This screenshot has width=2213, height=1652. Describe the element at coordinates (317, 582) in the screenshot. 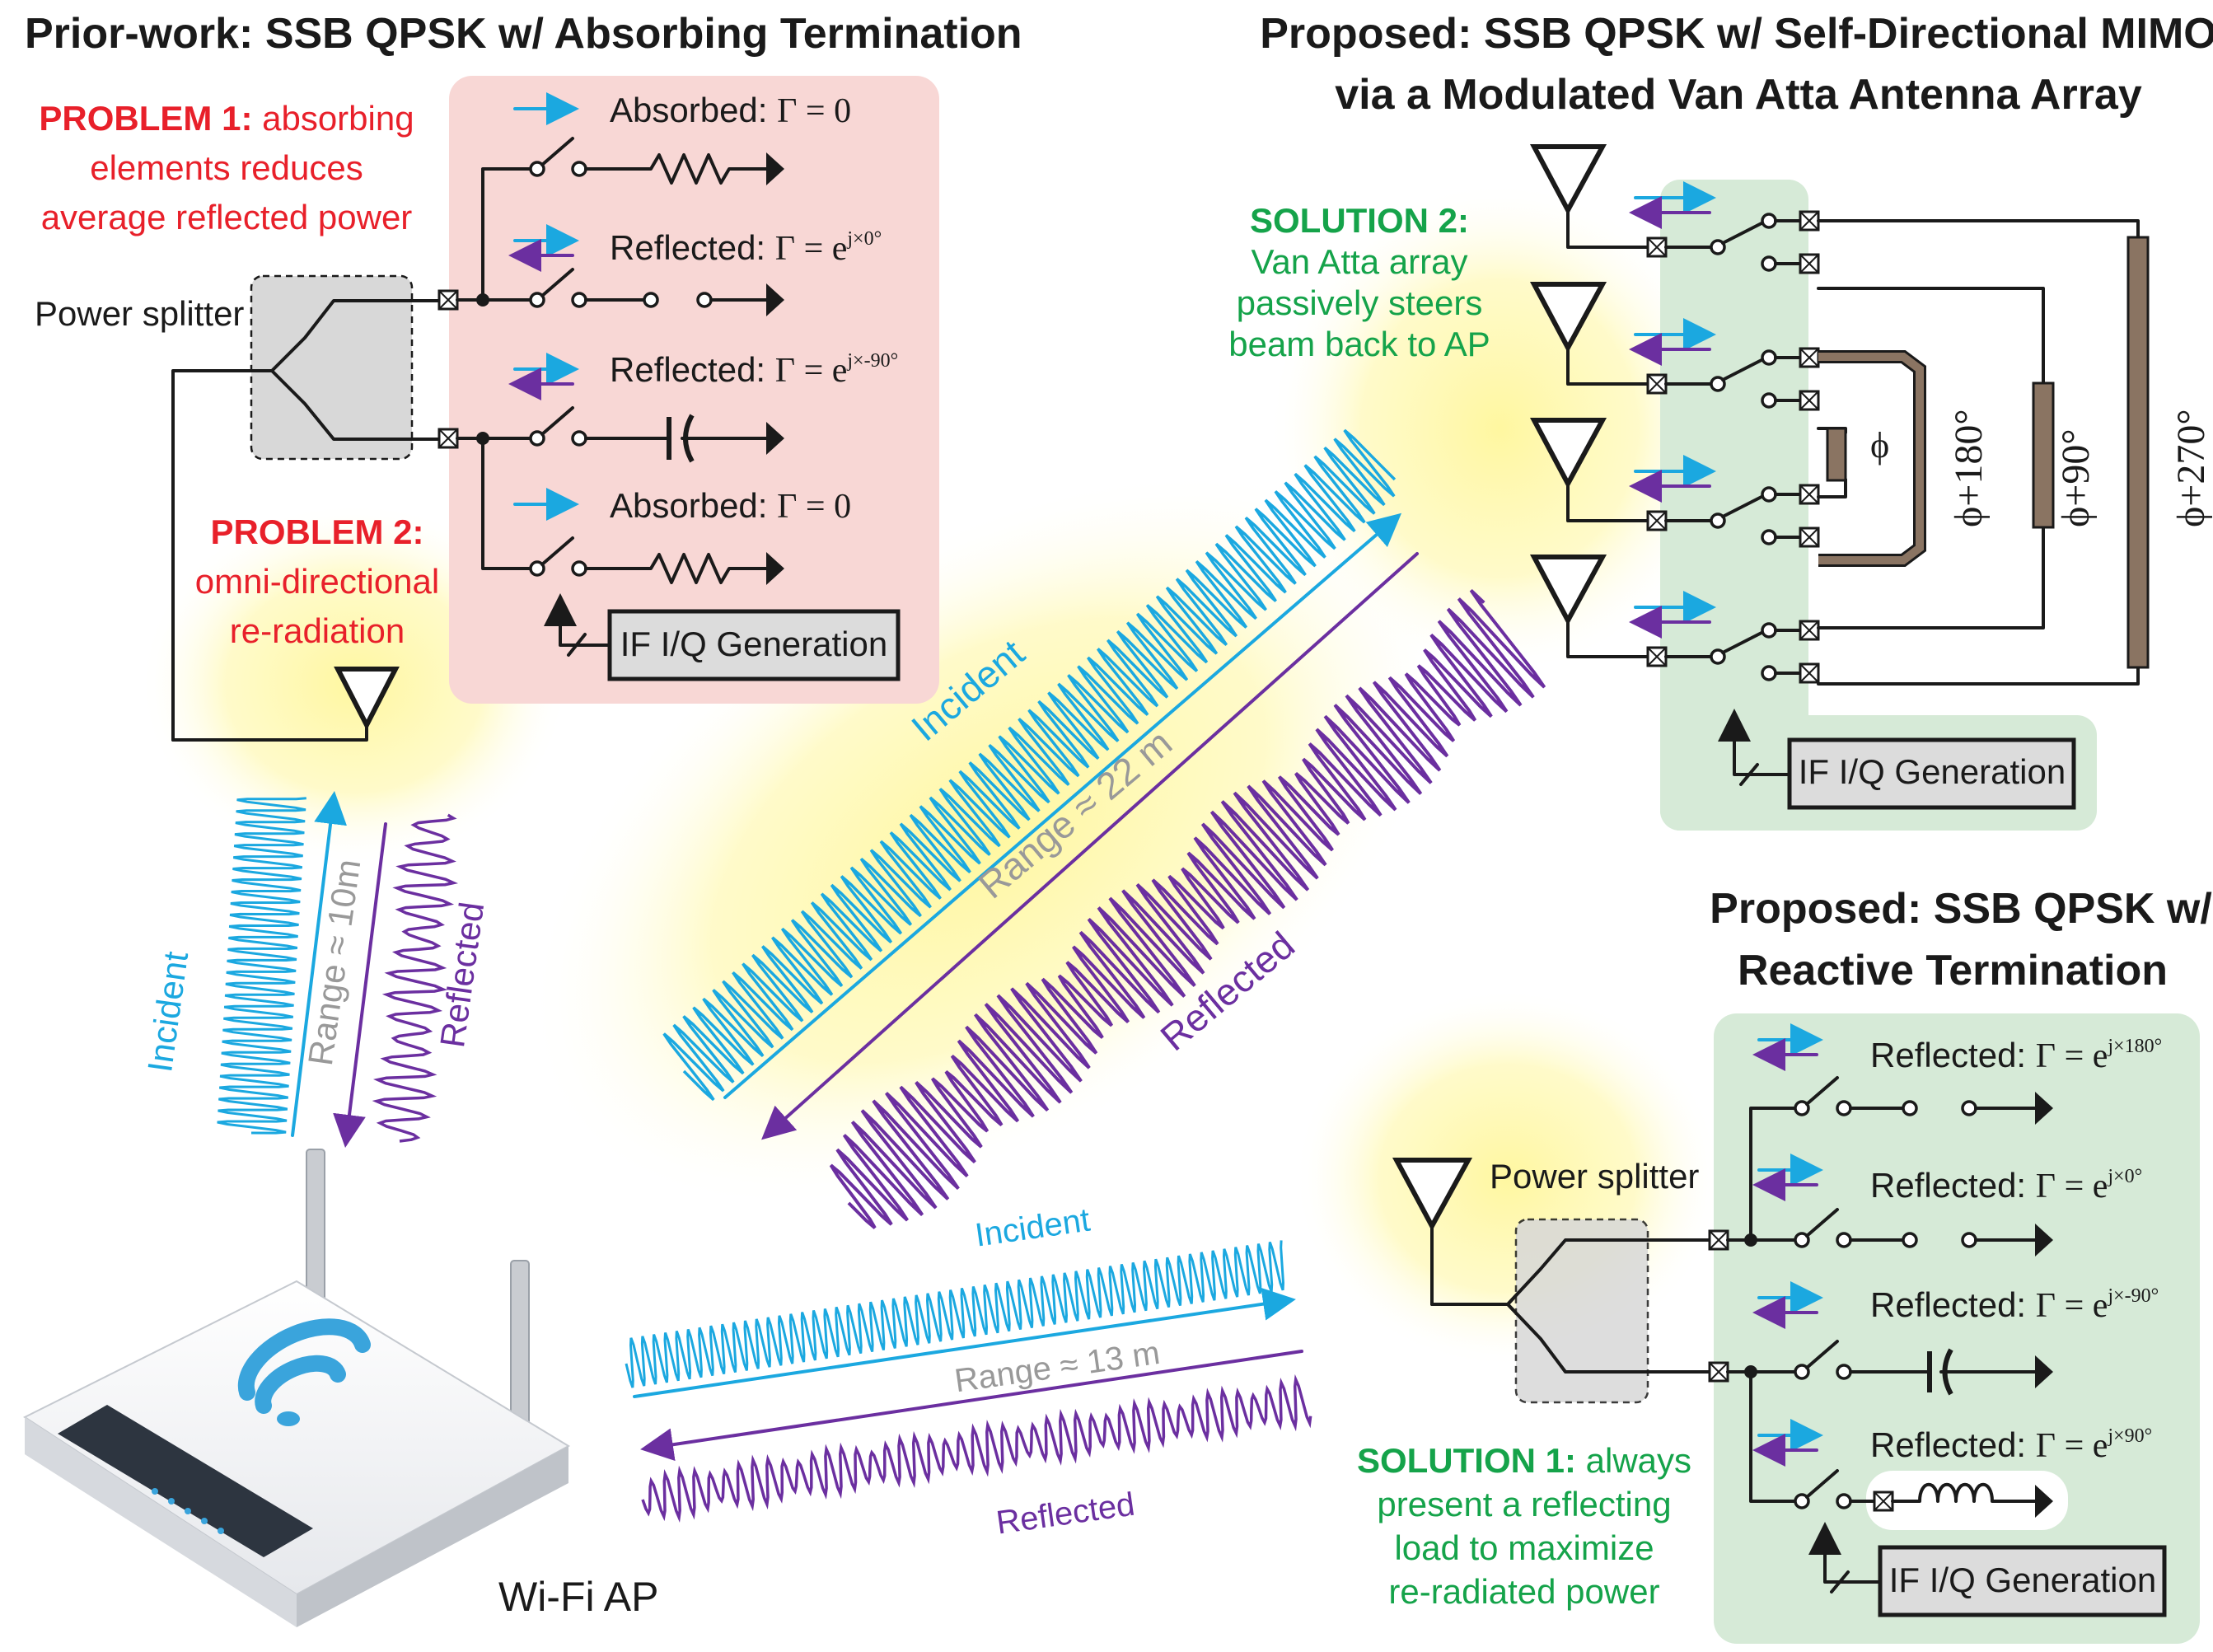

I see `problem-2-line1: omni-directional` at that location.